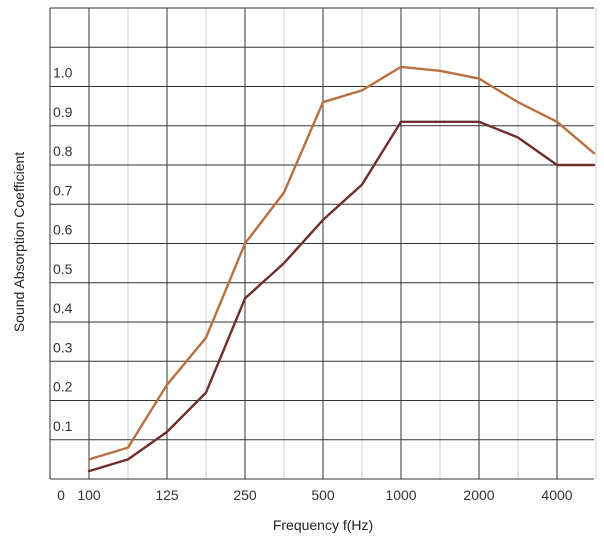 This screenshot has width=604, height=538. Describe the element at coordinates (63, 269) in the screenshot. I see `y-tick-label: 0.5` at that location.